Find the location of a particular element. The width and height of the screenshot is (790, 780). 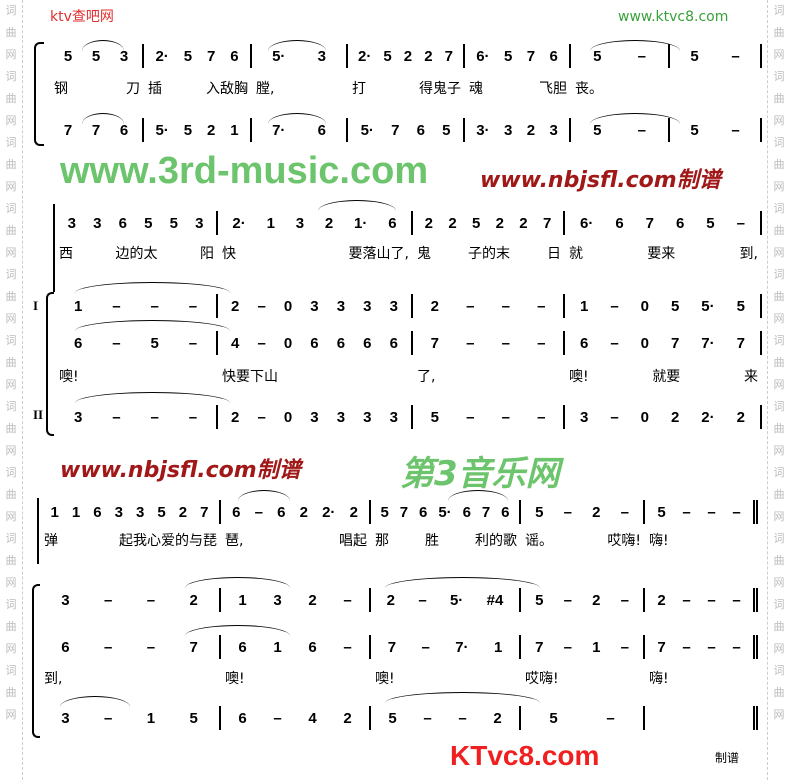

staff-system2-melody: 3 3 6 5 5 3 2· 1 3 2 1· 6 2 2 5 2 2 7 6· 6 7 6 5– is located at coordinates (408, 223).